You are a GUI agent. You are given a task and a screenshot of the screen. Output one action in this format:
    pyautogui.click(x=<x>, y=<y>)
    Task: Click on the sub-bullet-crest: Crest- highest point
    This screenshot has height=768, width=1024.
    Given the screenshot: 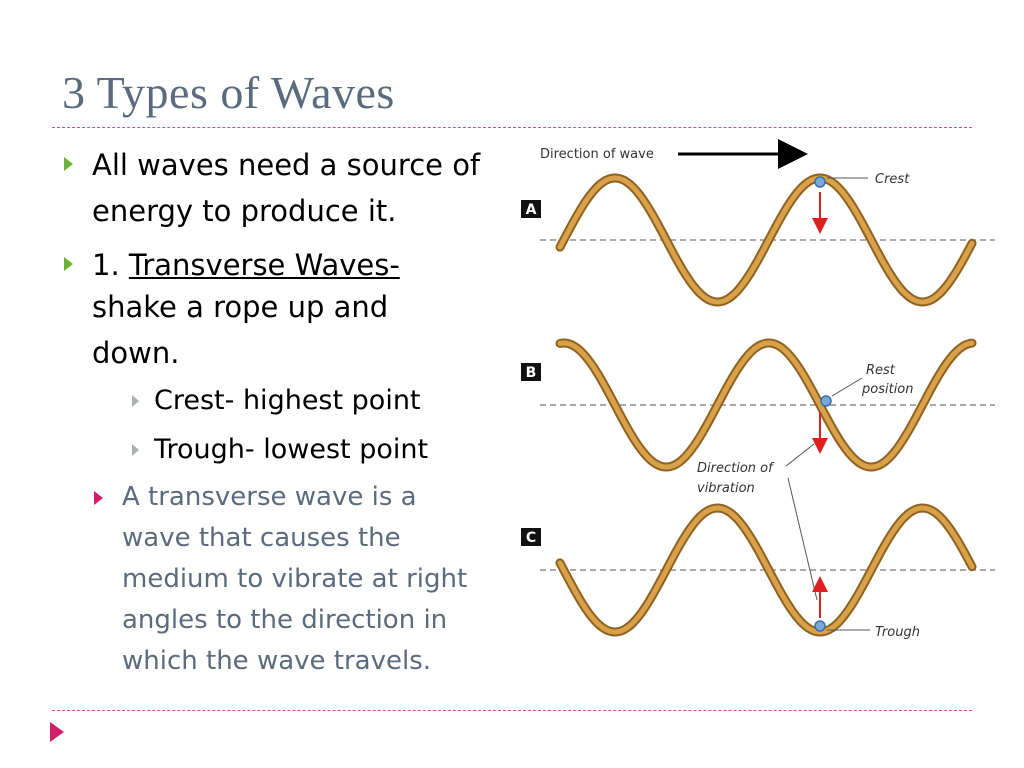 What is the action you would take?
    pyautogui.click(x=287, y=400)
    